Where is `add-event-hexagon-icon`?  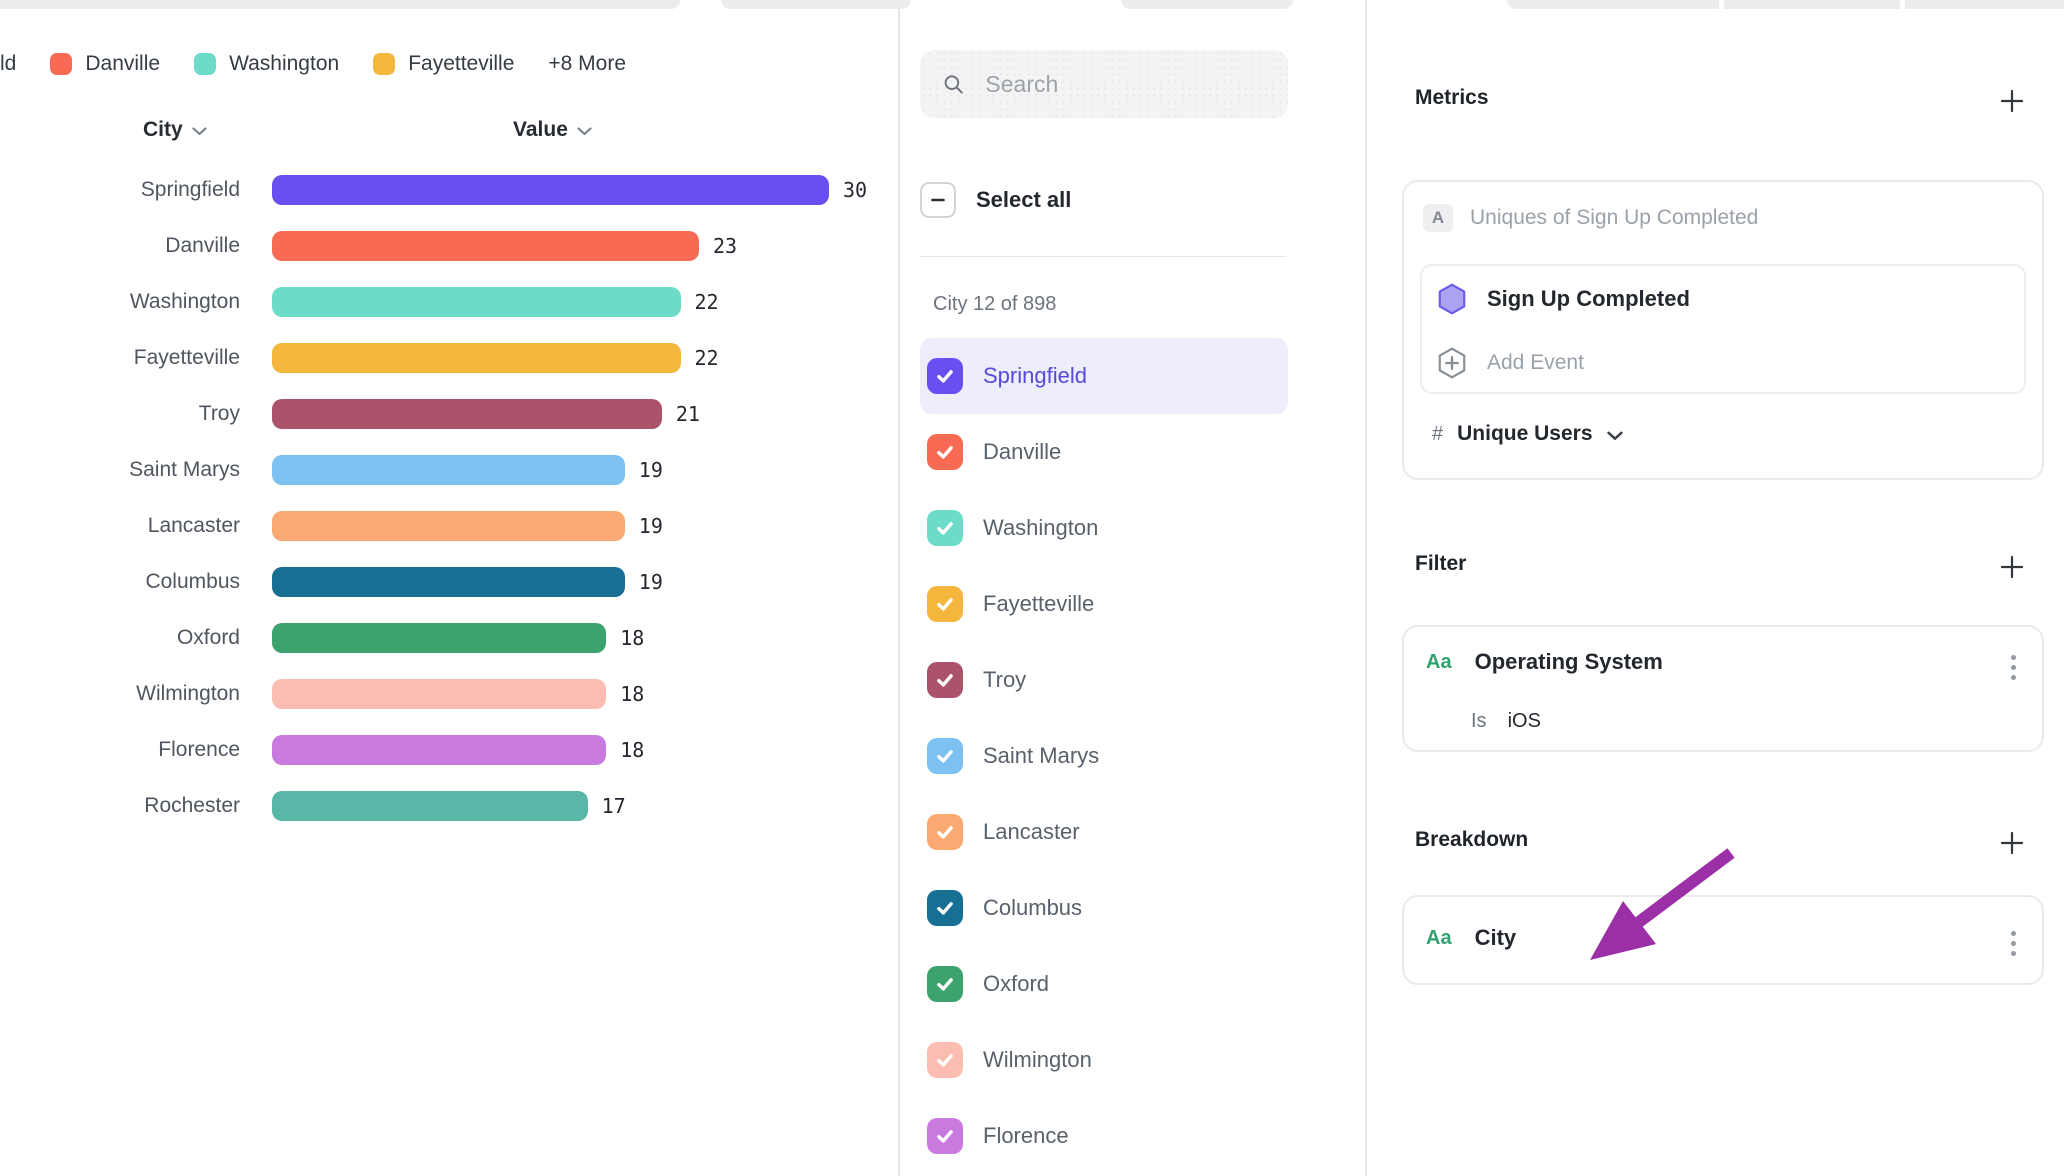 add-event-hexagon-icon is located at coordinates (1452, 363).